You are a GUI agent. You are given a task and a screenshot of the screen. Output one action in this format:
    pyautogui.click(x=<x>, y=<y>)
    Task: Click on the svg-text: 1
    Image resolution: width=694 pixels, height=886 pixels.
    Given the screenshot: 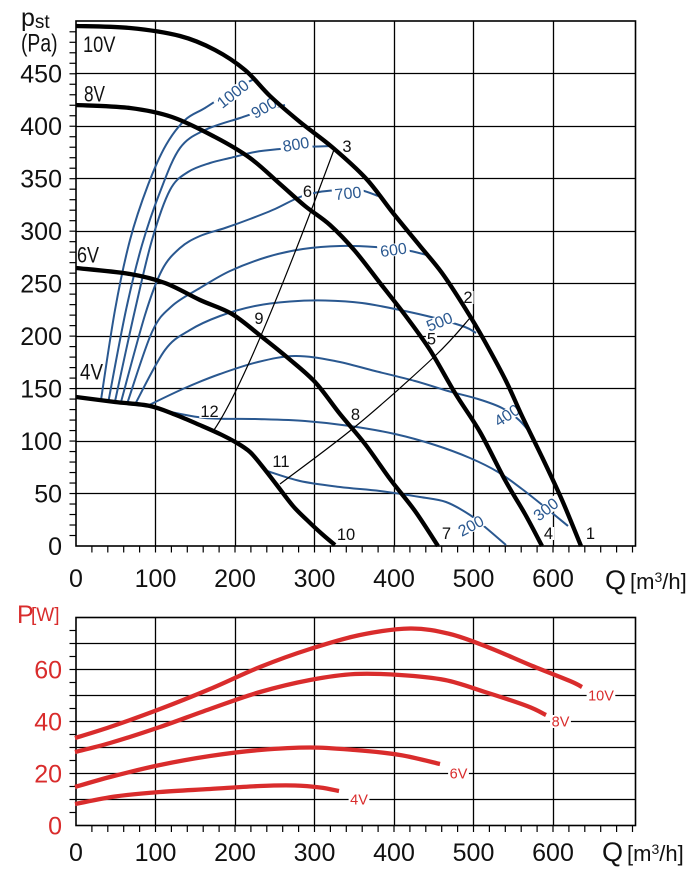 What is the action you would take?
    pyautogui.click(x=590, y=534)
    